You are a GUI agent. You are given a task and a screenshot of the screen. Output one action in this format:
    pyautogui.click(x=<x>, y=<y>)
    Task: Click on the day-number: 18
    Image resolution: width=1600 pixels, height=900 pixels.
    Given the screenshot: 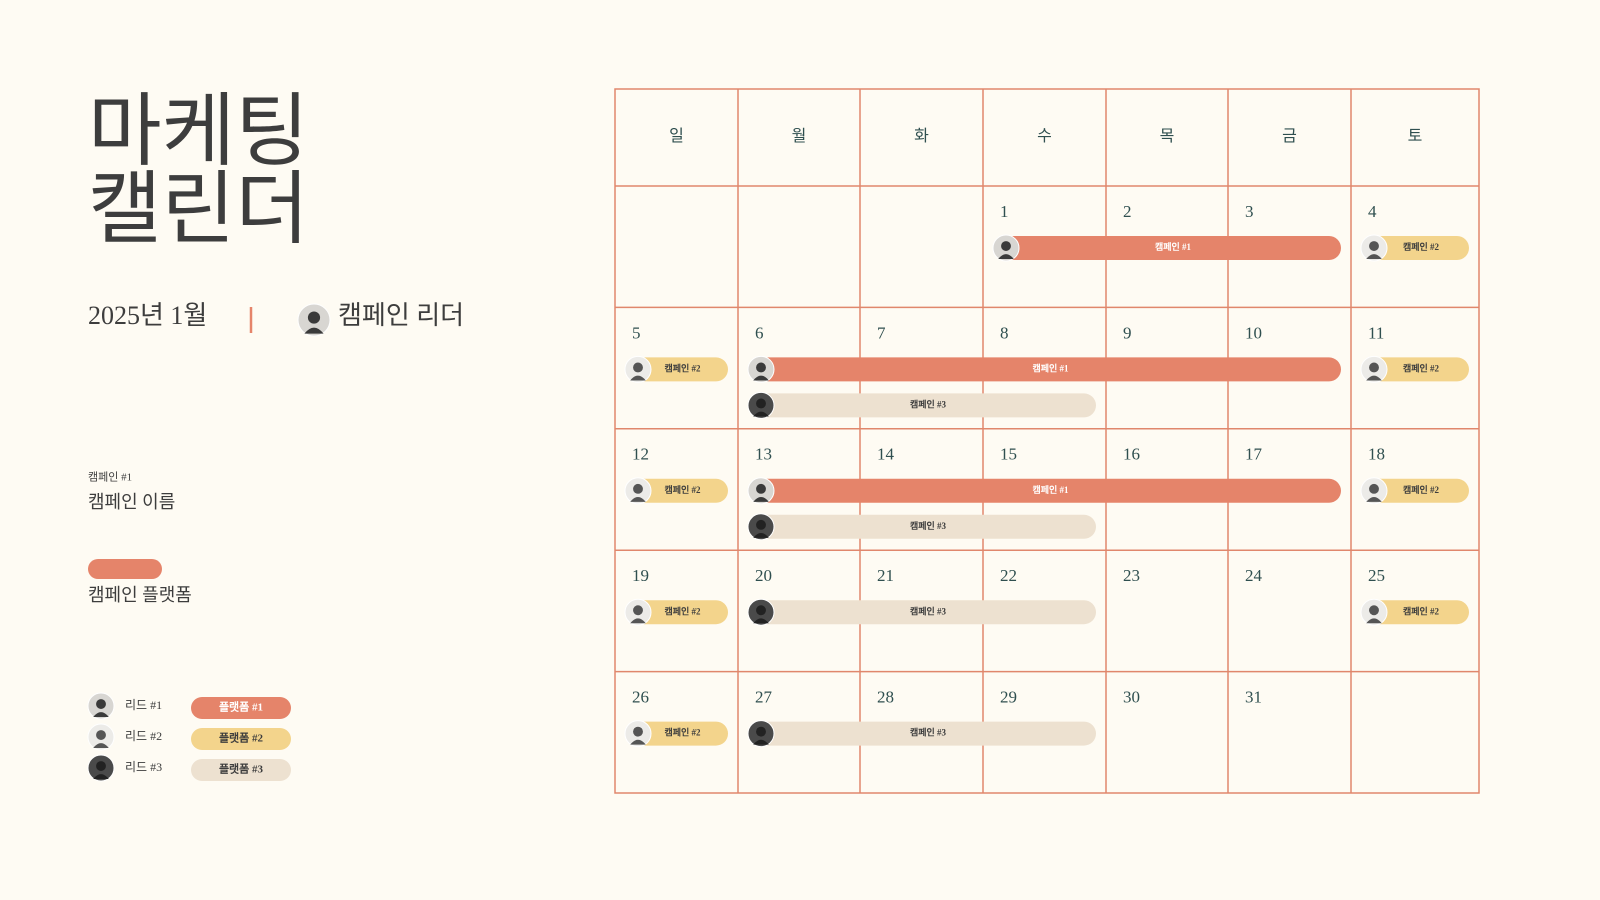 What is the action you would take?
    pyautogui.click(x=1376, y=454)
    